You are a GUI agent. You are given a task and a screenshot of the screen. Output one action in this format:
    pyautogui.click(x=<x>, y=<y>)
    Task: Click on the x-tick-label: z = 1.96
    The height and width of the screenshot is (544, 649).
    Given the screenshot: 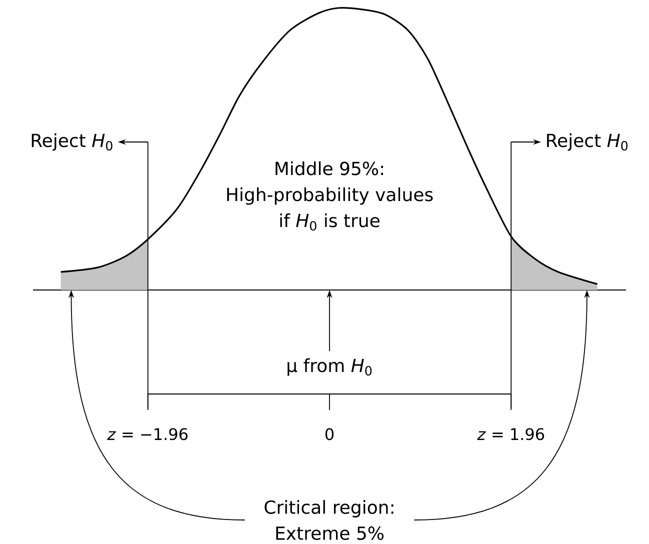 What is the action you would take?
    pyautogui.click(x=510, y=434)
    